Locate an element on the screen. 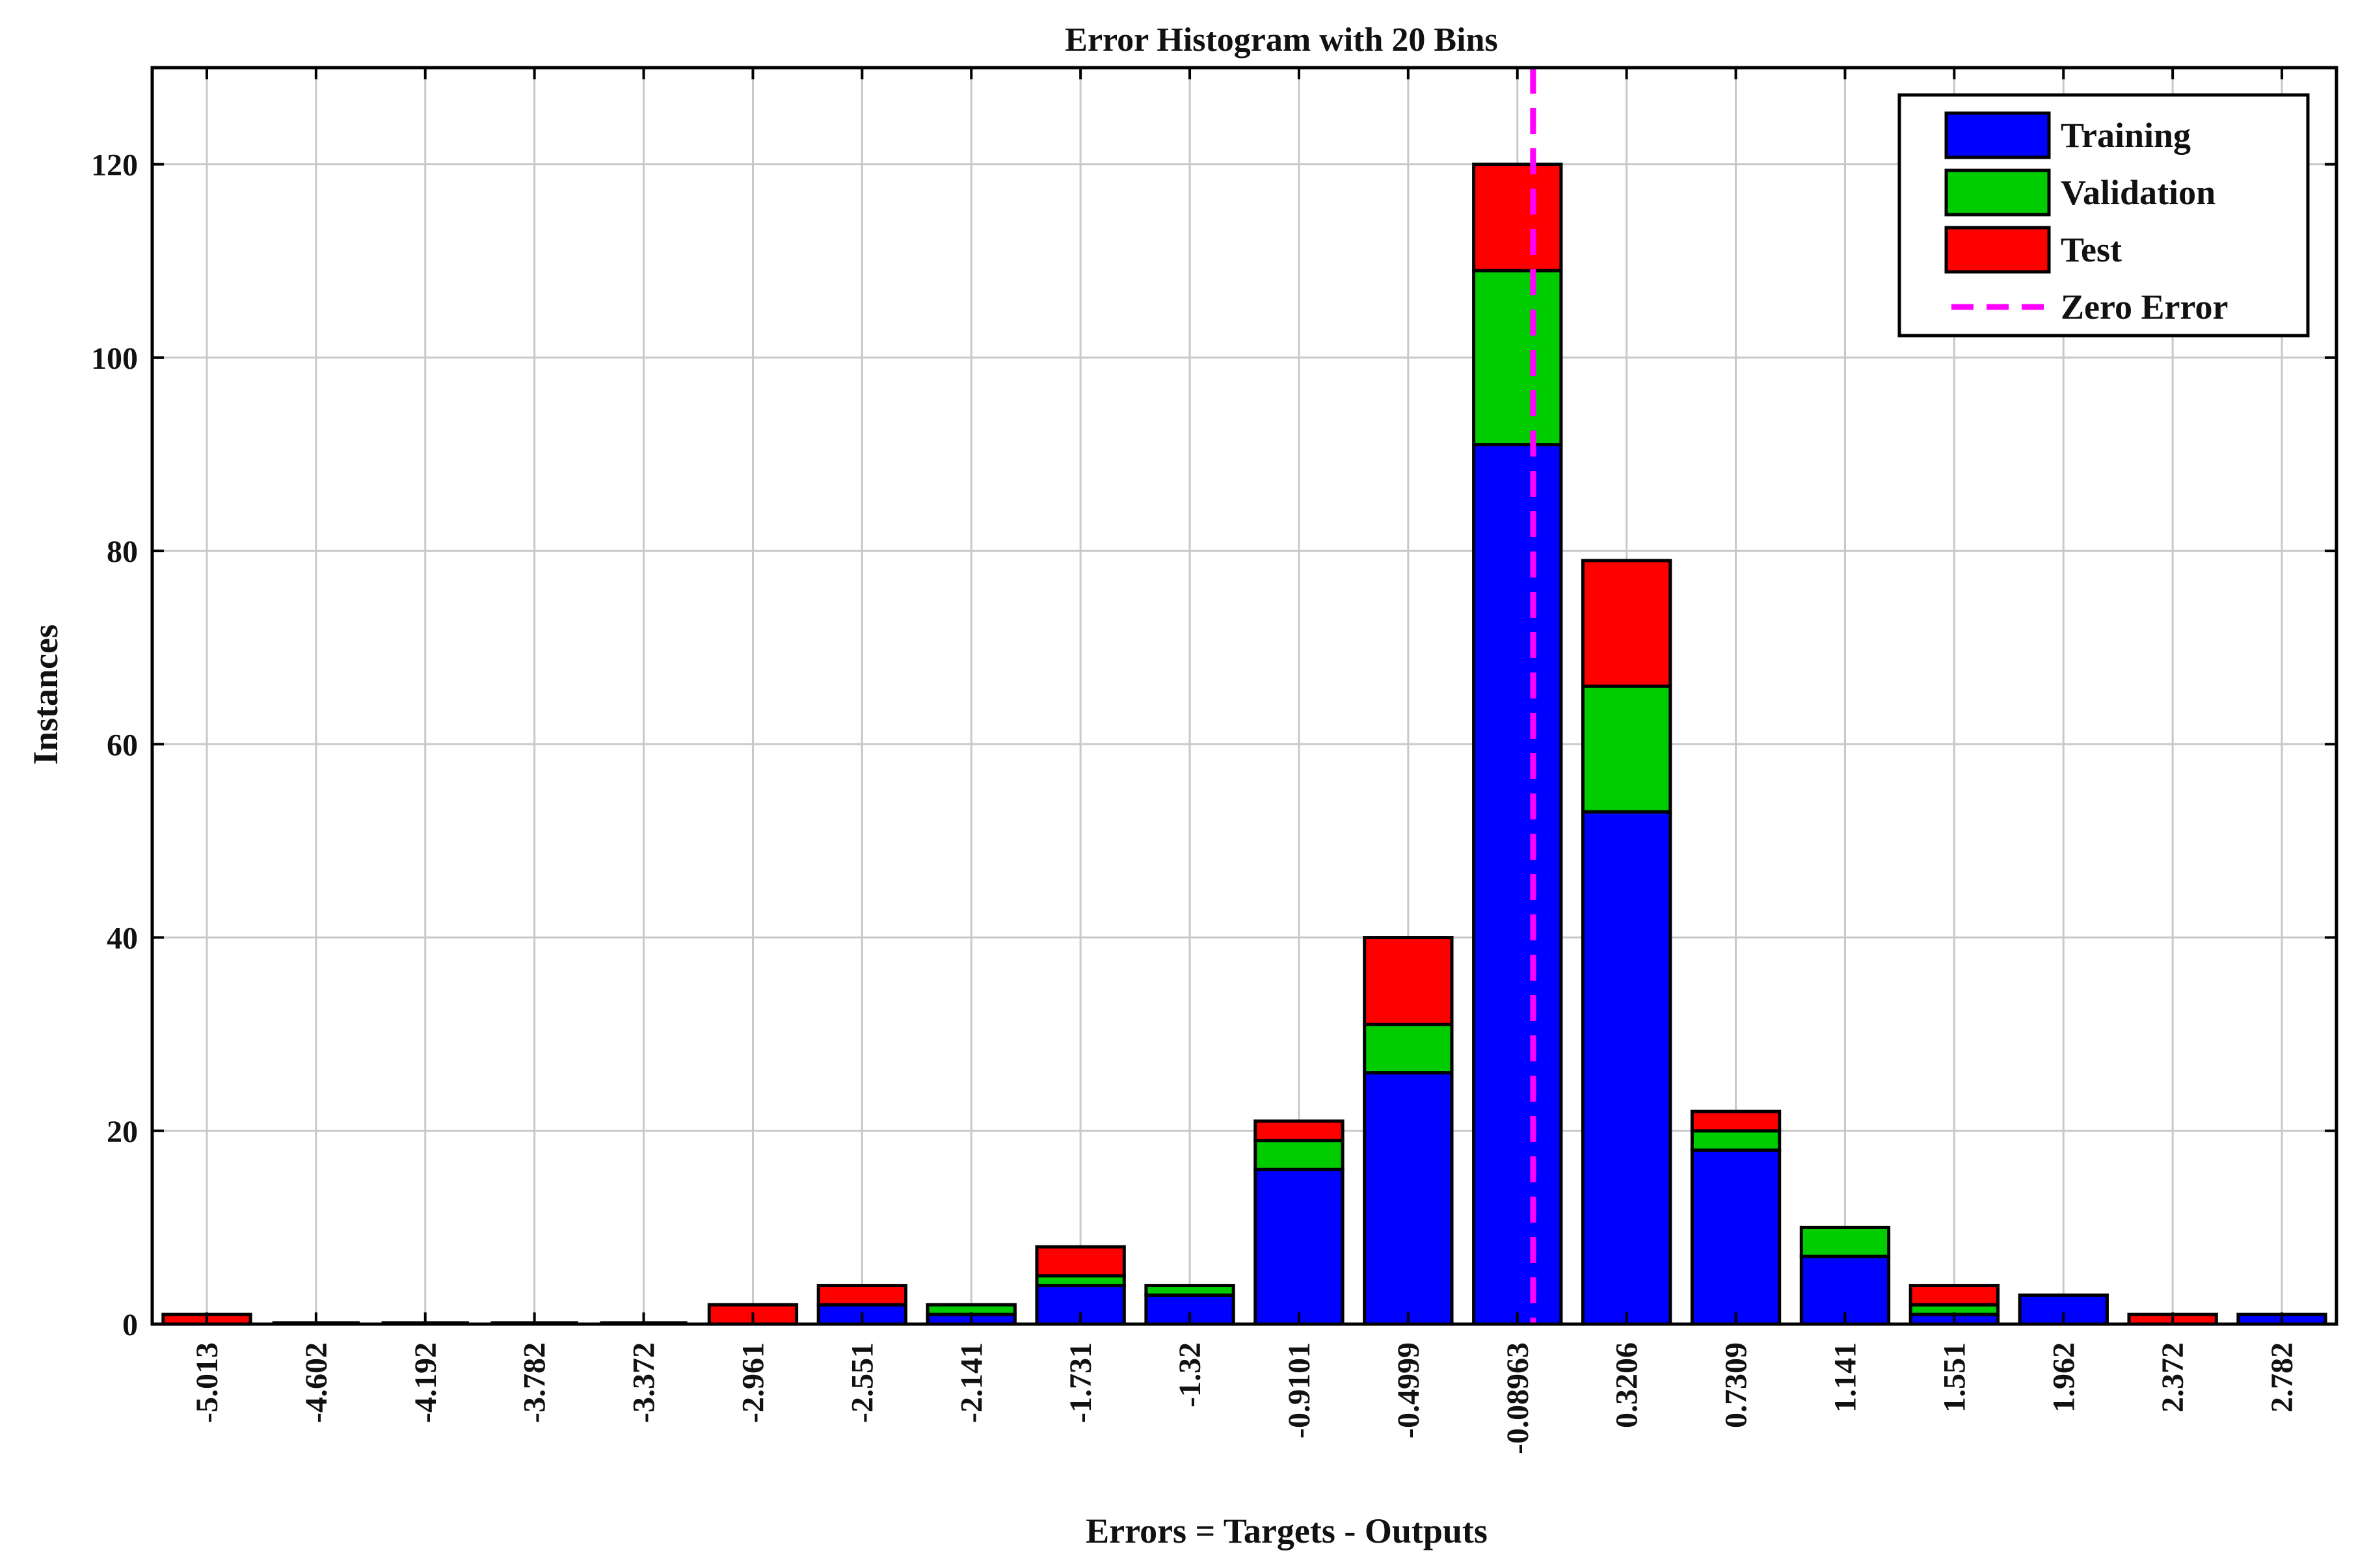 This screenshot has height=1568, width=2356. x-tick-label: -2.961 is located at coordinates (753, 1382).